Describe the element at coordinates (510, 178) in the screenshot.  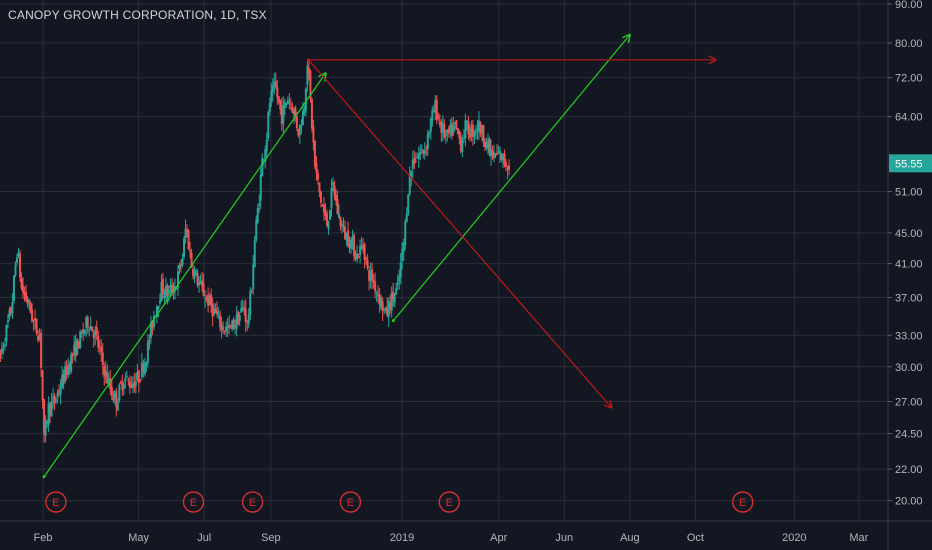
I see `trend-line-green` at that location.